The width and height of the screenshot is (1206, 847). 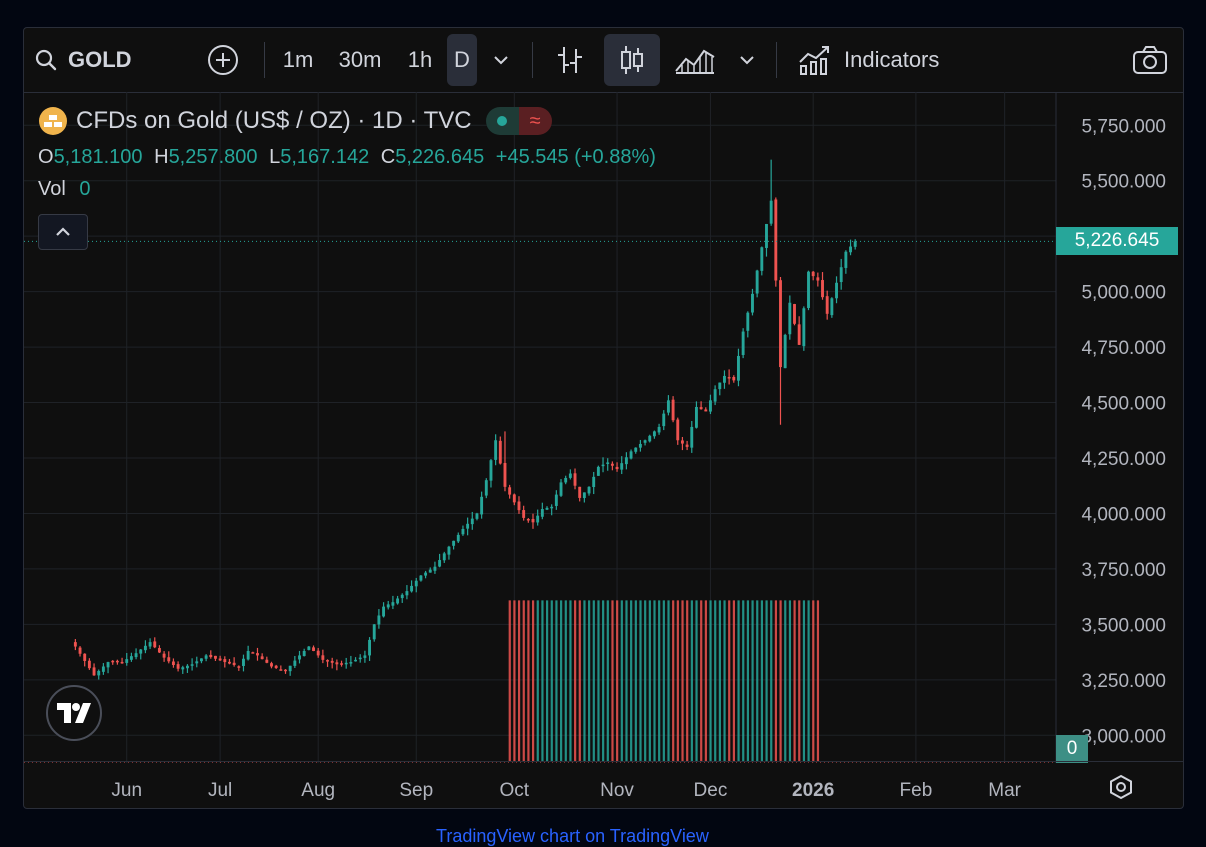 What do you see at coordinates (502, 121) in the screenshot?
I see `market-open-icon` at bounding box center [502, 121].